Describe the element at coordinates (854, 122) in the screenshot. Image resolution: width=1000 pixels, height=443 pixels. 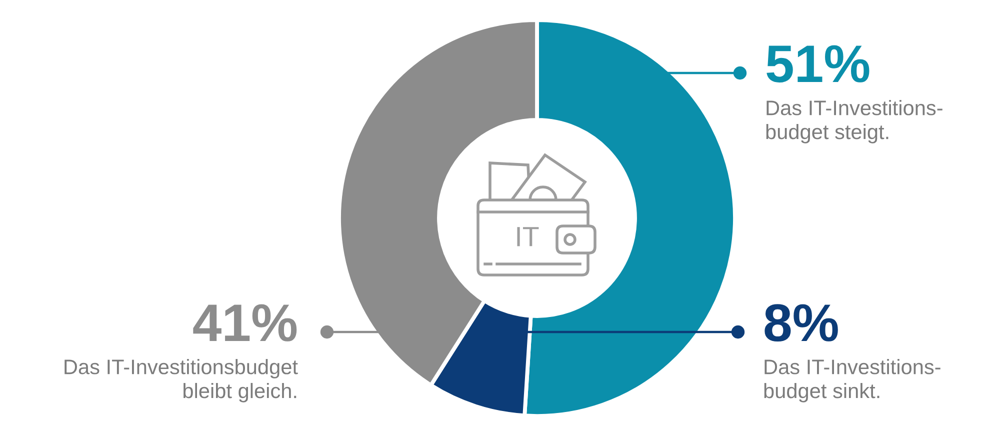
I see `slice-label: Das IT-Investitions- budget steigt.` at that location.